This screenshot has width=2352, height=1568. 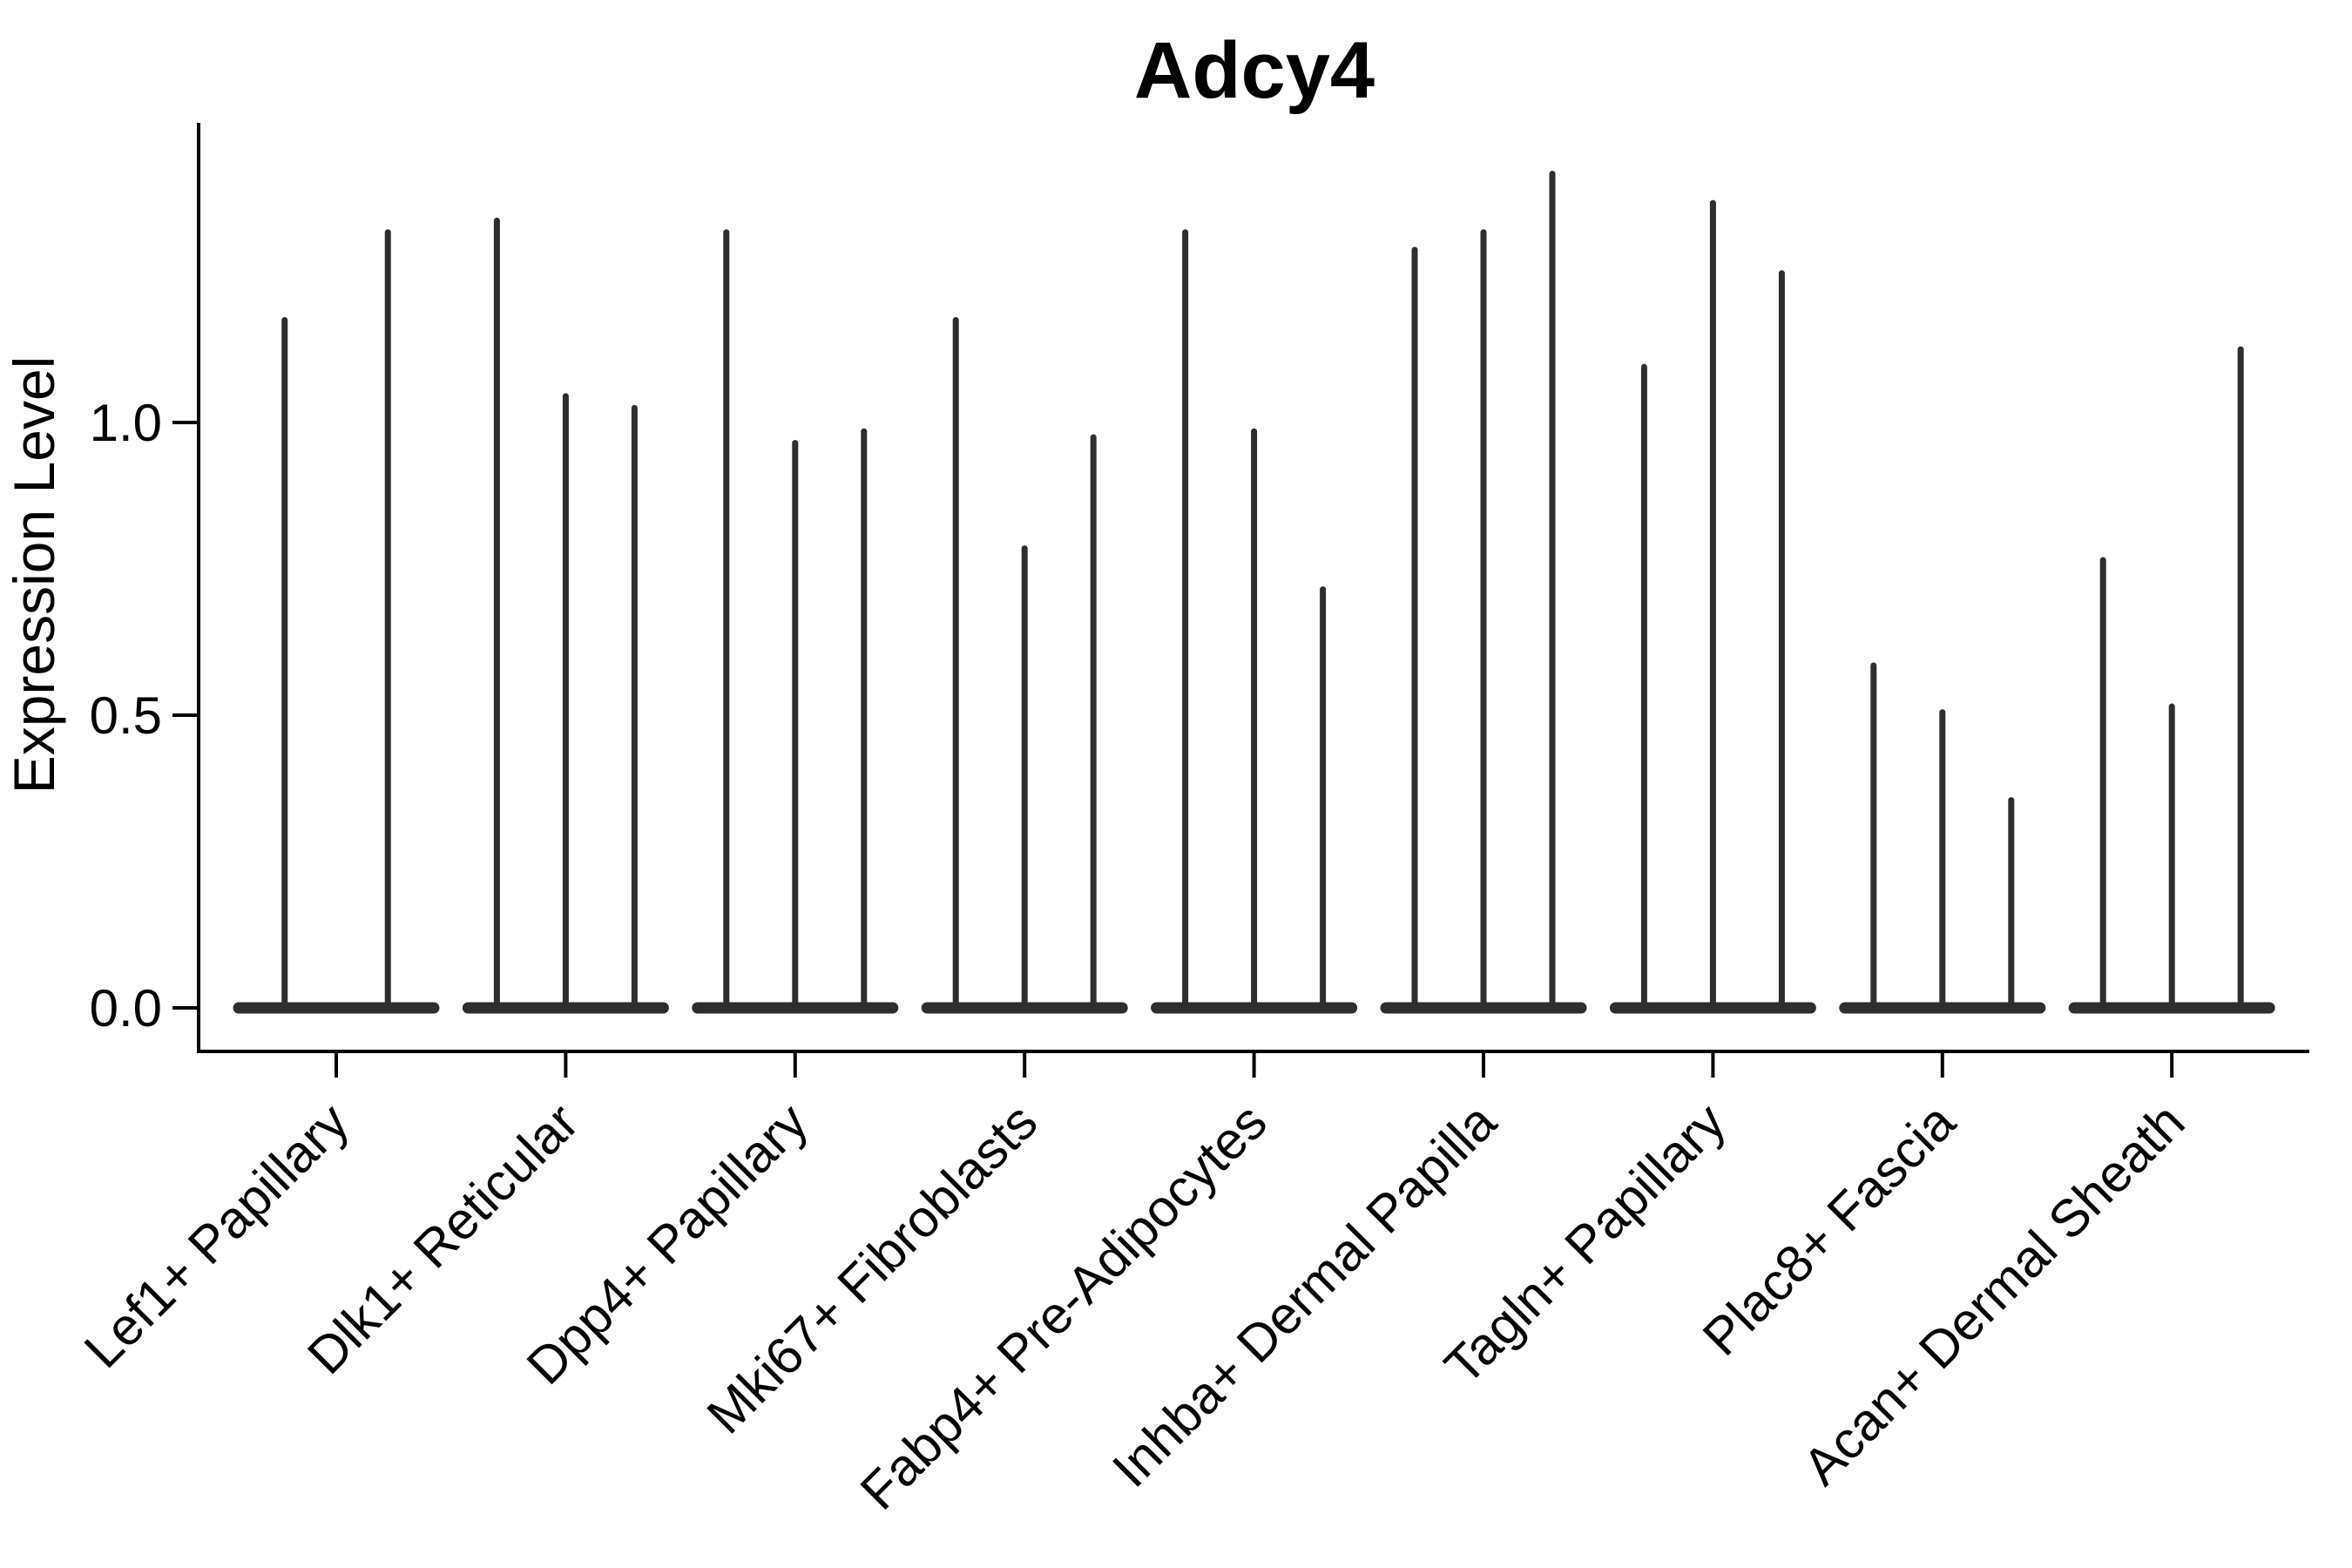 What do you see at coordinates (126, 716) in the screenshot?
I see `y-tick-label: 0.5` at bounding box center [126, 716].